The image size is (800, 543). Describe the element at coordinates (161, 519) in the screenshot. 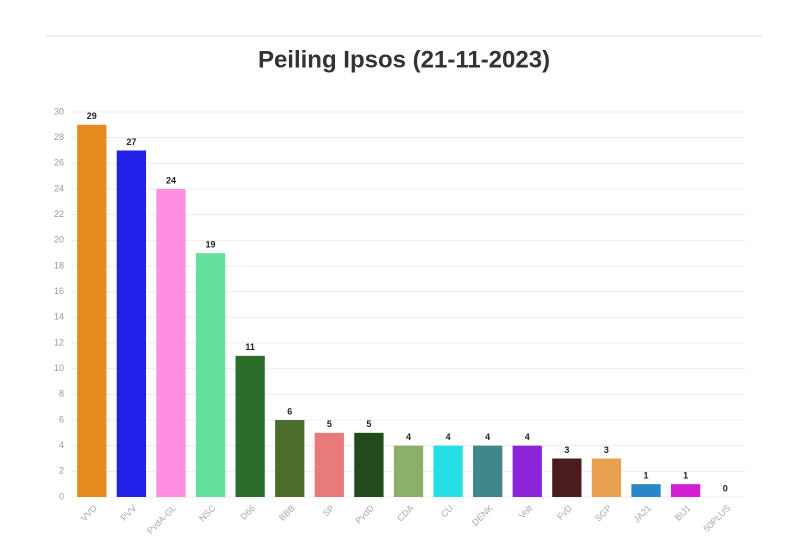

I see `x-tick-label: PvdA-GL` at that location.